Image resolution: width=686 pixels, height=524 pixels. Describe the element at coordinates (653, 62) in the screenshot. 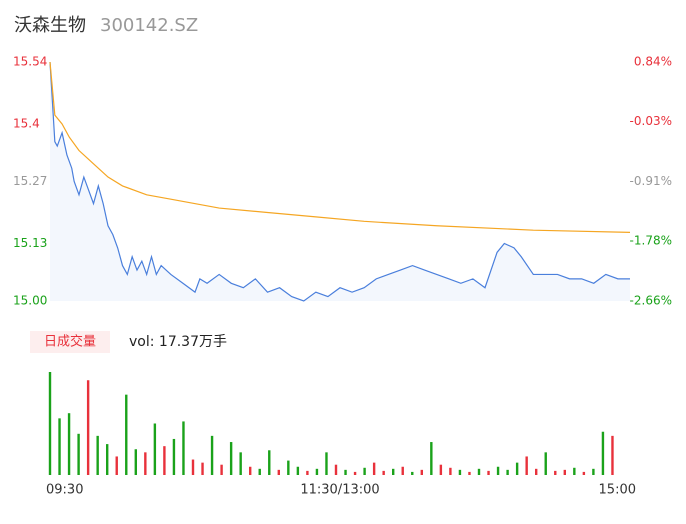

I see `y2-tick-label: 0.84%` at that location.